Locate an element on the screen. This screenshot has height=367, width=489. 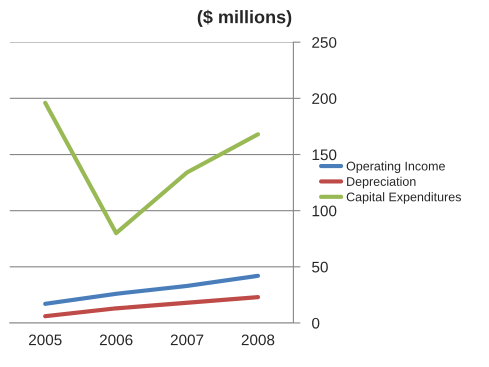
x-tick-label: 2005 is located at coordinates (45, 340).